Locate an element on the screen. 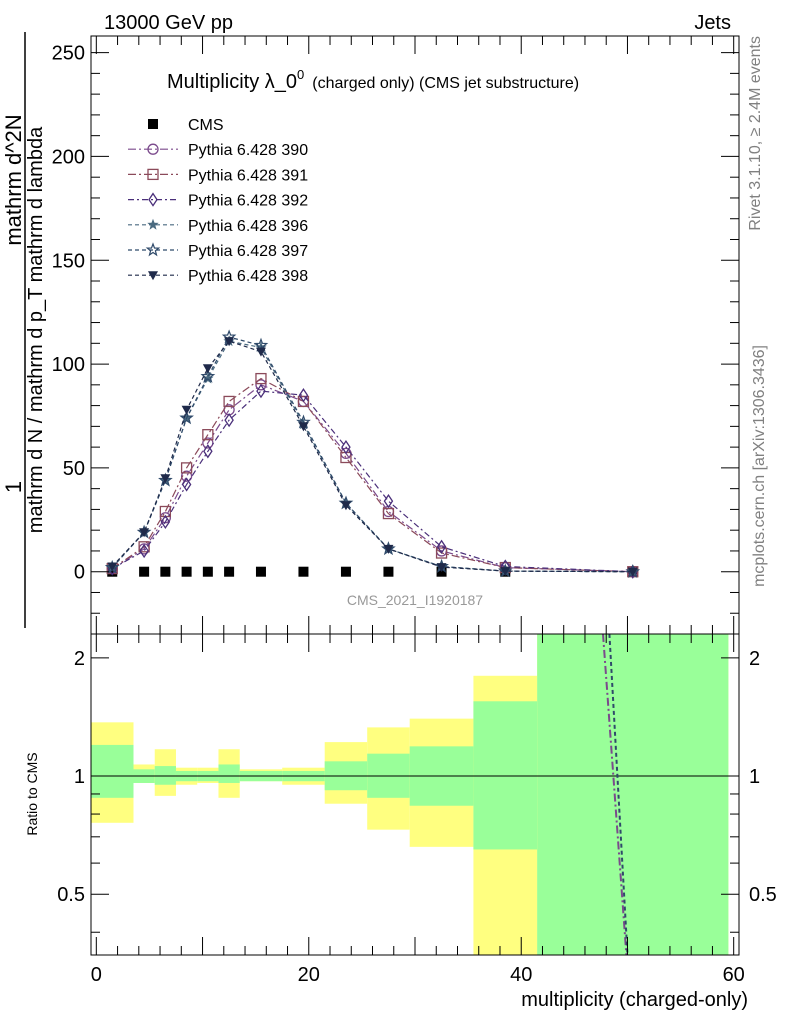 This screenshot has height=1024, width=786. data-point-s2-10-shape is located at coordinates (441, 553).